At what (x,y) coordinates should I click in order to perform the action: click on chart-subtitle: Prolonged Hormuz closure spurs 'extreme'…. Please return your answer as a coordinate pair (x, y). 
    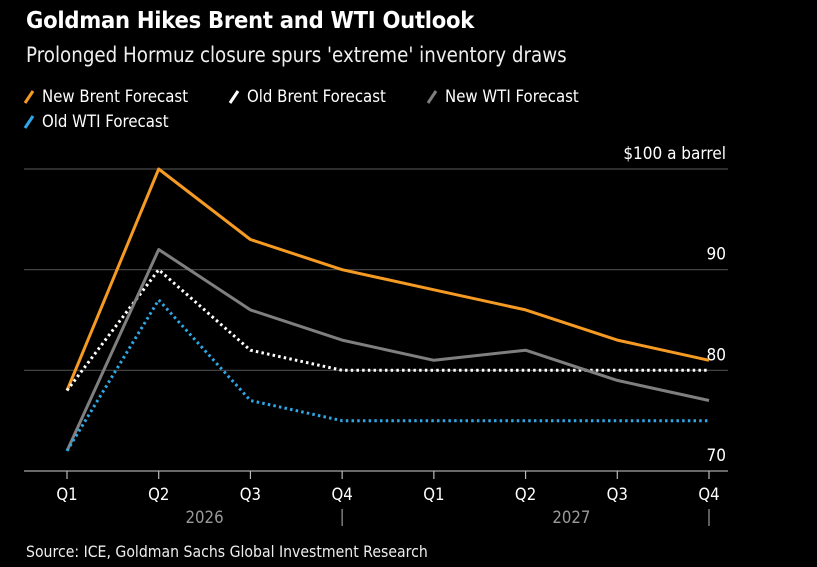
    Looking at the image, I should click on (296, 55).